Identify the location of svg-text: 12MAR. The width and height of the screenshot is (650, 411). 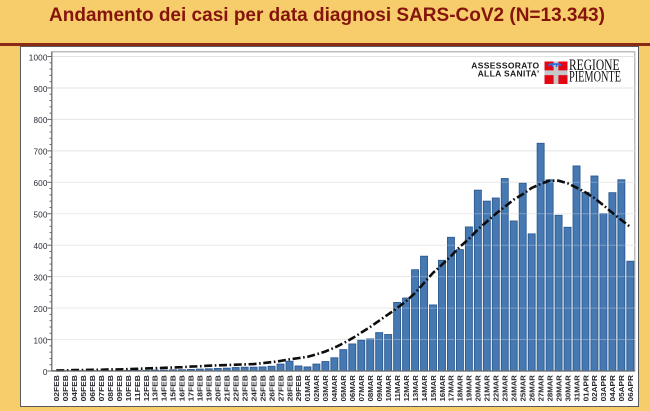
(406, 388).